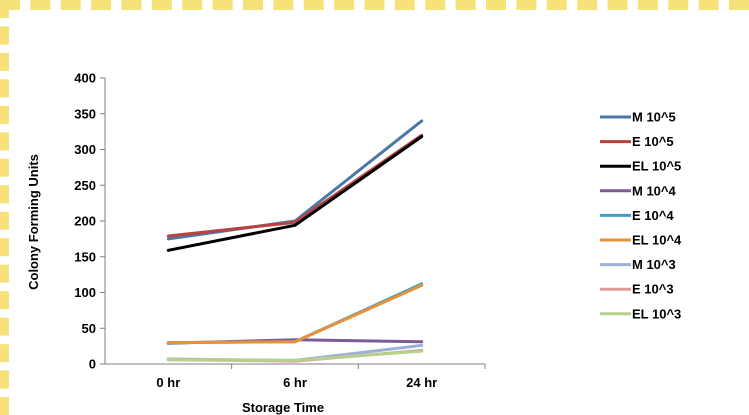  Describe the element at coordinates (85, 221) in the screenshot. I see `y-tick-label: 200` at that location.